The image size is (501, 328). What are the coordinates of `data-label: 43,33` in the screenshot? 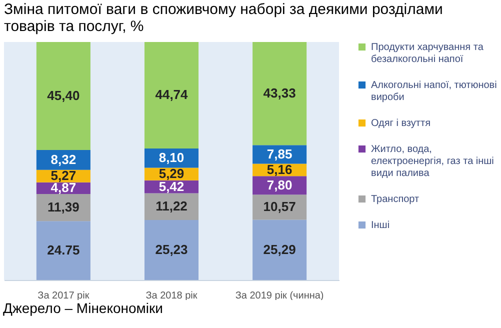 It's located at (279, 93).